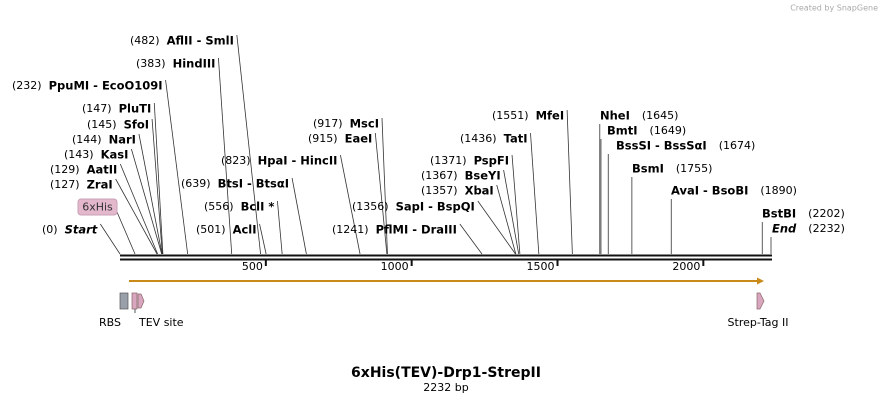 This screenshot has width=892, height=404. Describe the element at coordinates (370, 206) in the screenshot. I see `site-position: (1356)` at that location.